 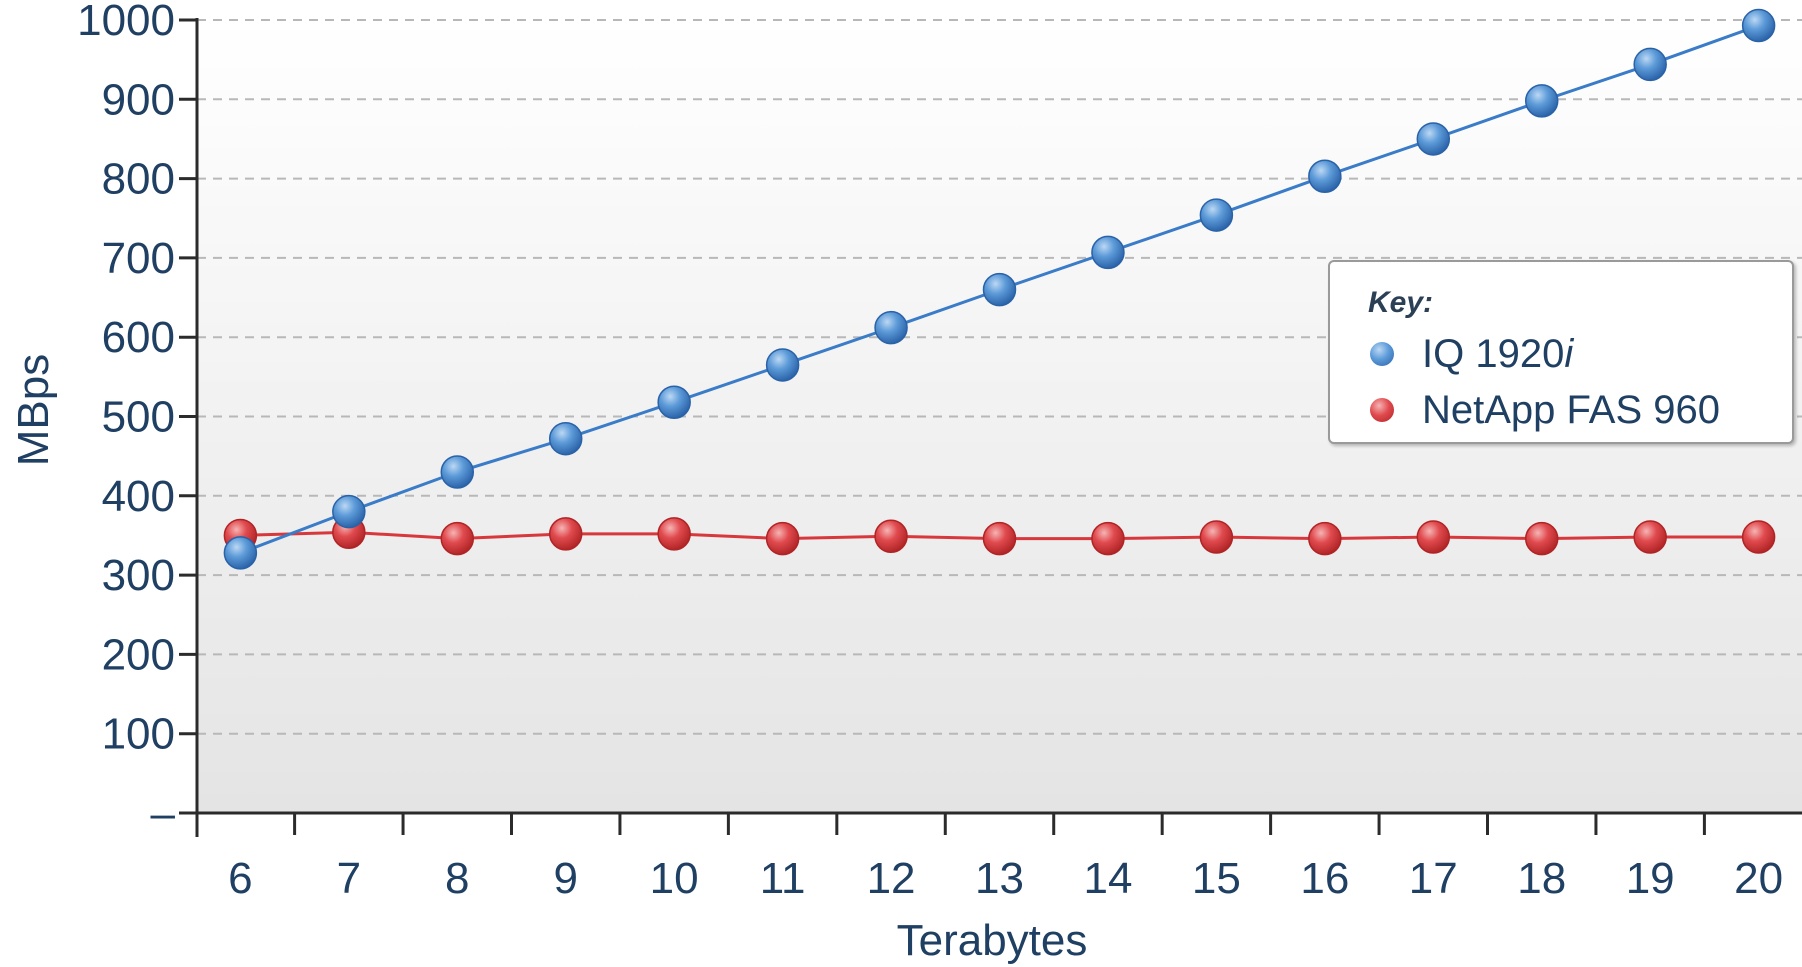 What do you see at coordinates (1324, 878) in the screenshot?
I see `x-tick-label-16: 16` at bounding box center [1324, 878].